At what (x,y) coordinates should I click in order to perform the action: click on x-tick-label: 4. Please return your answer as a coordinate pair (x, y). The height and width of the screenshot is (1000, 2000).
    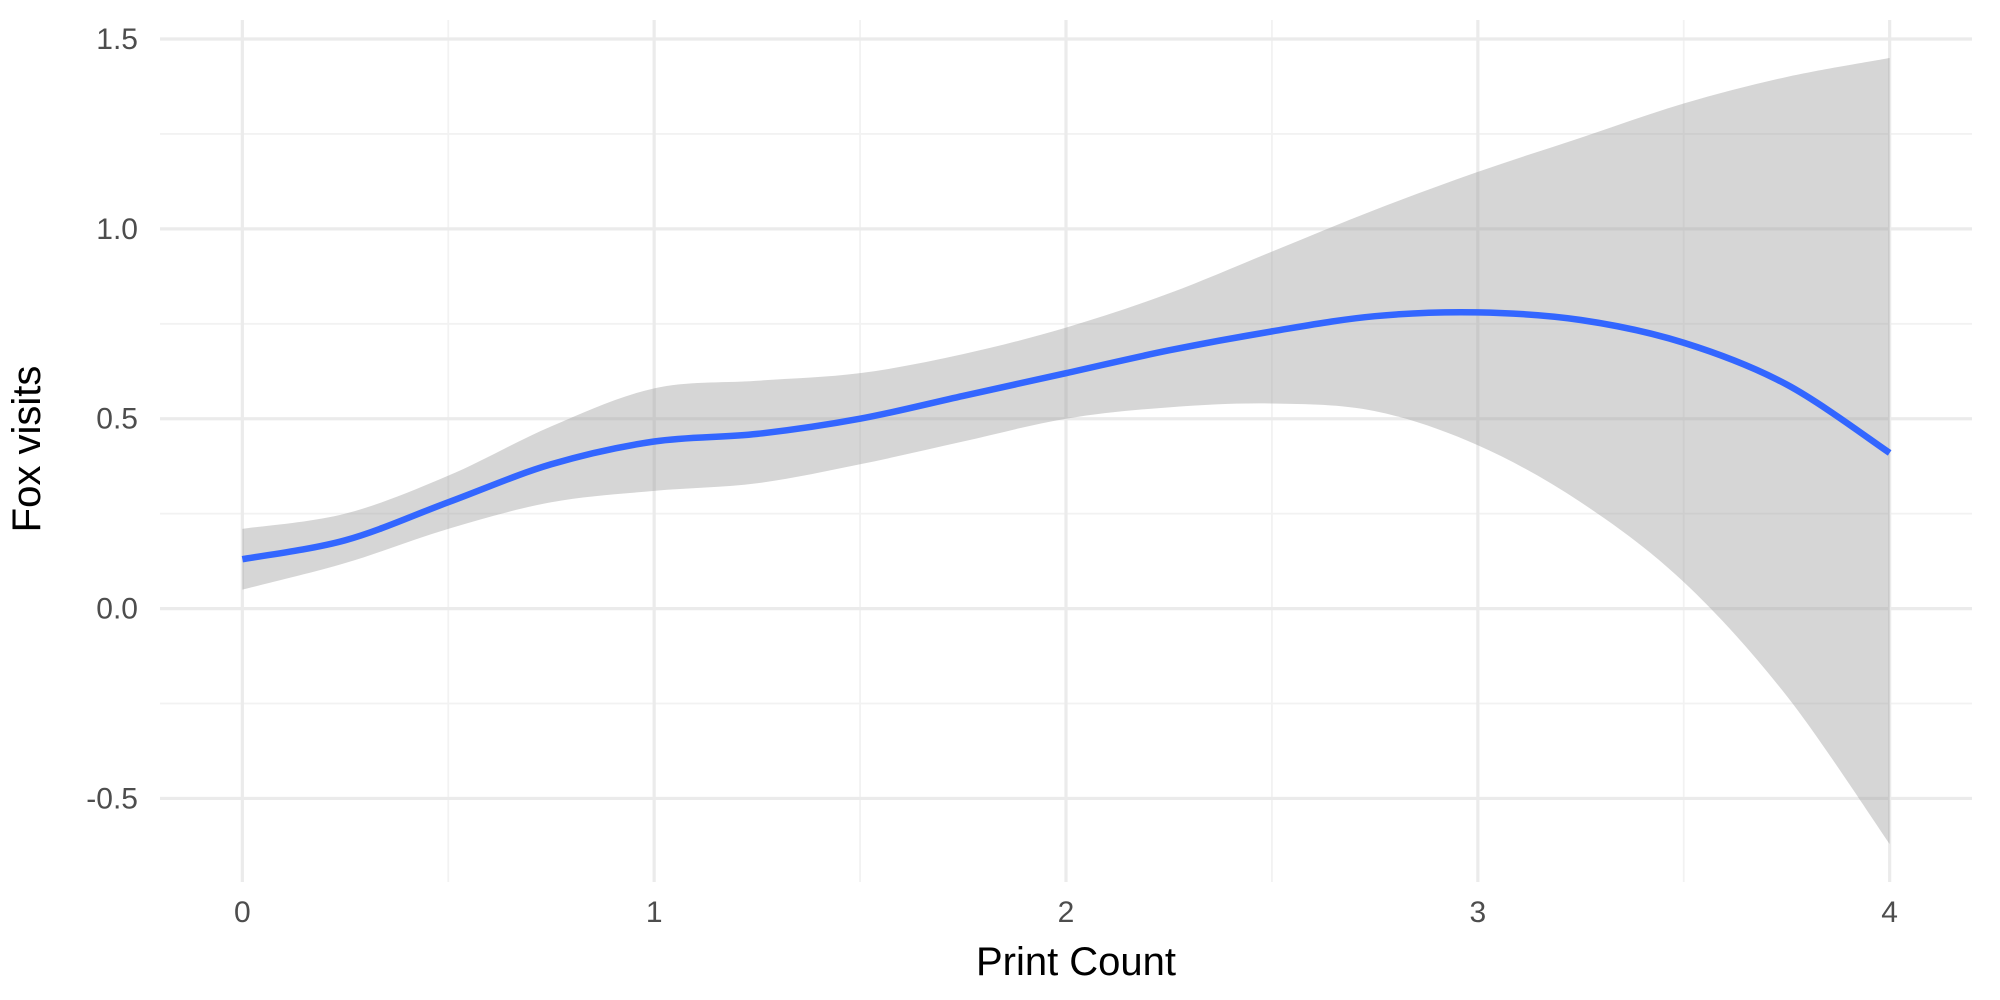
    Looking at the image, I should click on (1889, 912).